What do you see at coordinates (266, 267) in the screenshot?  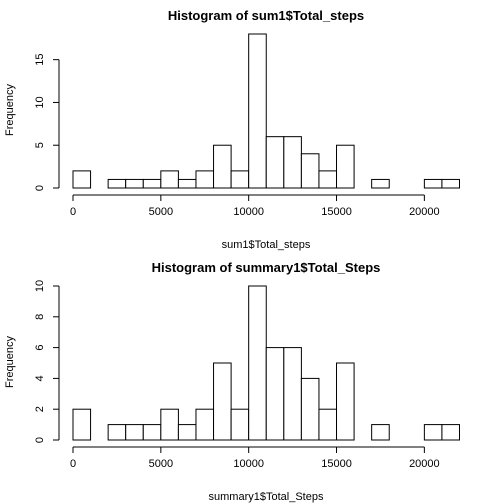 I see `chart-title-2: Histogram of summary1$Total_Steps` at bounding box center [266, 267].